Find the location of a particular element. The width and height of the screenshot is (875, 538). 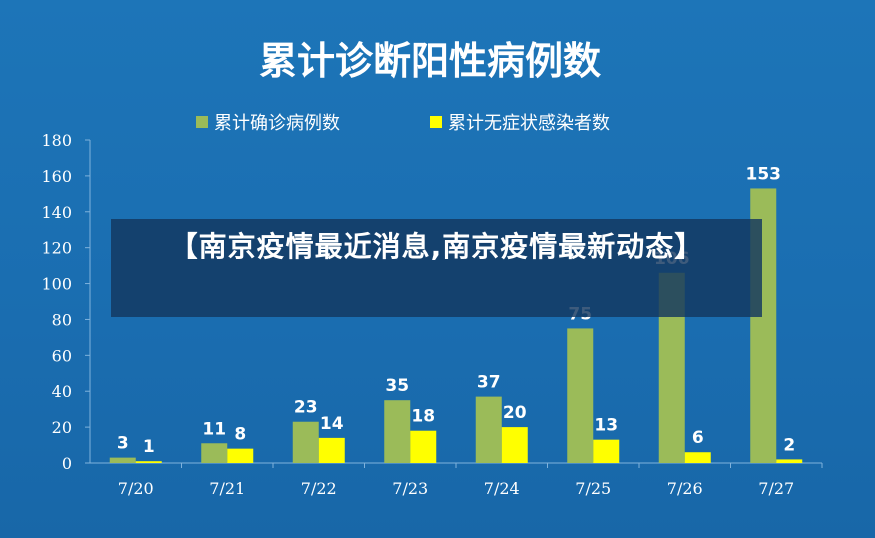

x-tick-label: 7/22 is located at coordinates (319, 488).